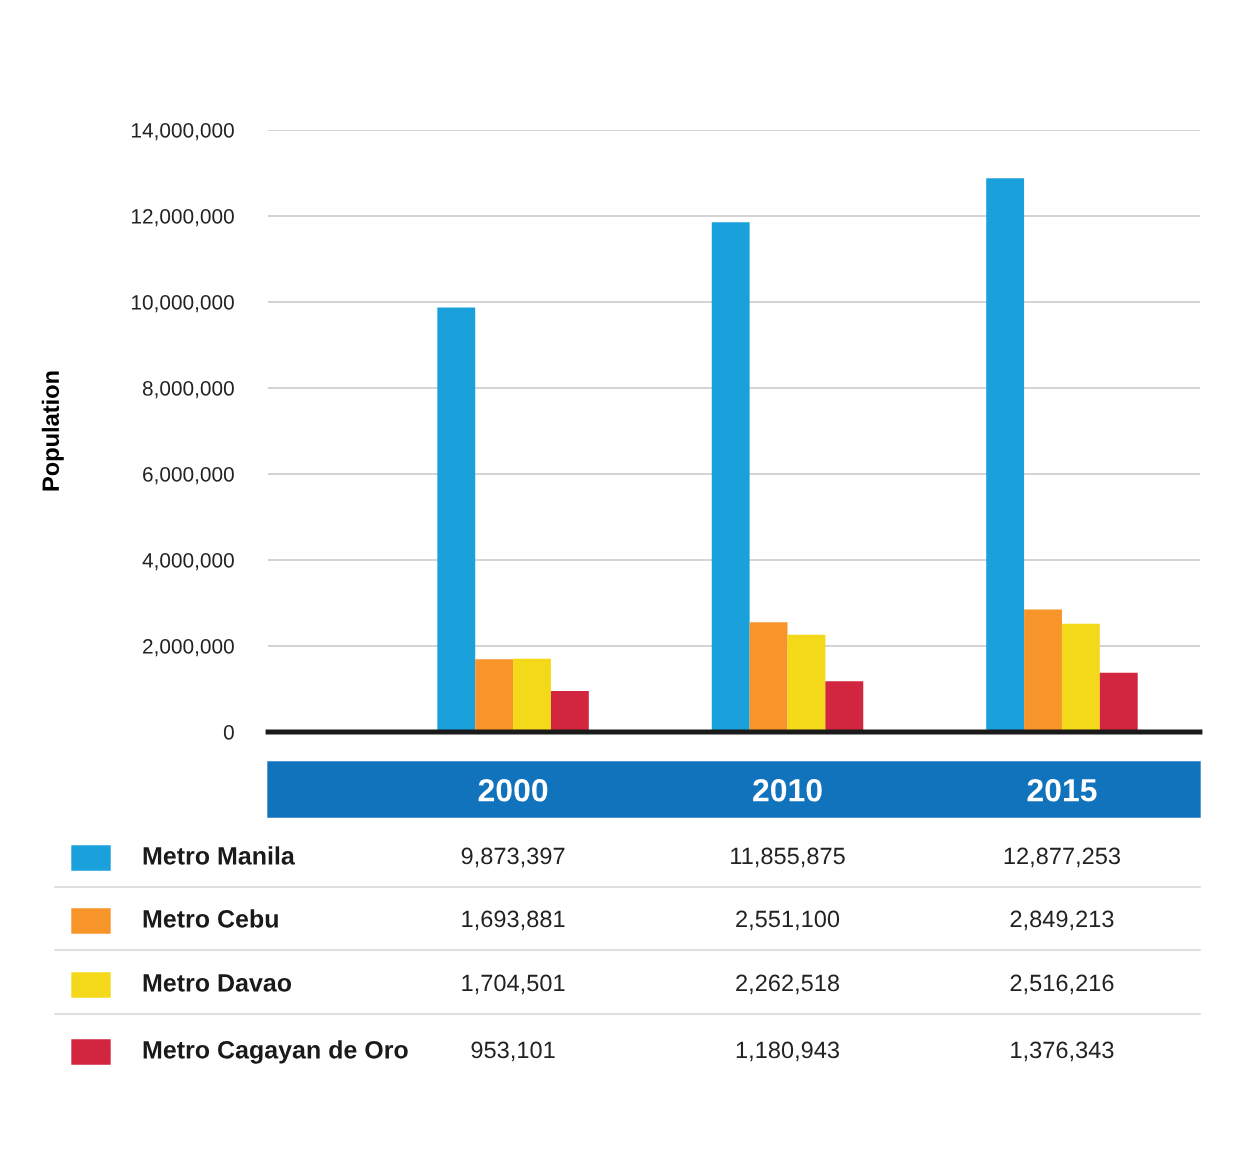 The image size is (1248, 1170). Describe the element at coordinates (787, 790) in the screenshot. I see `x-tick-label: 2010` at that location.